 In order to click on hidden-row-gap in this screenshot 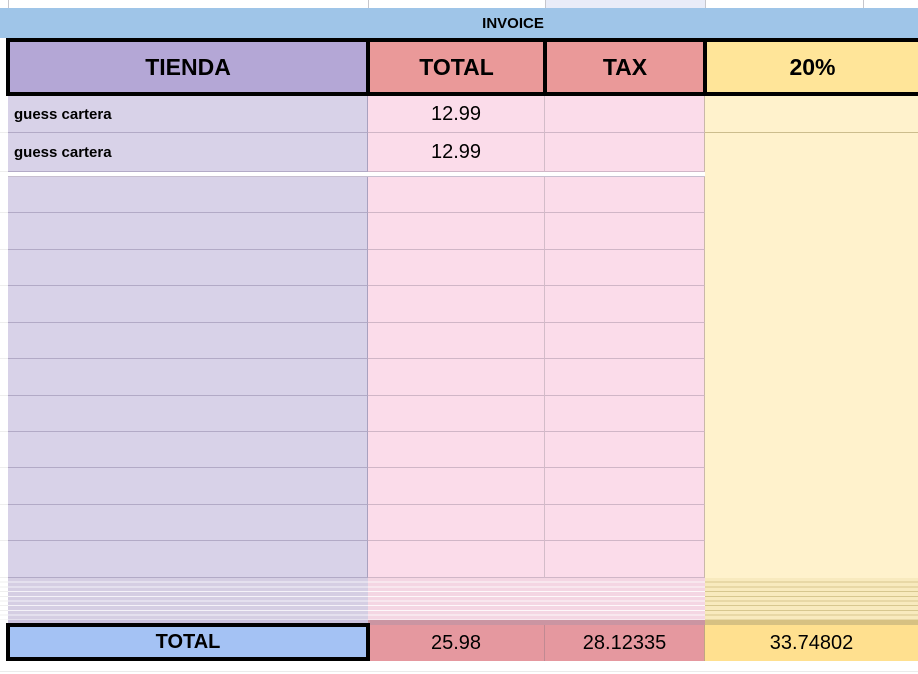, I will do `click(459, 174)`.